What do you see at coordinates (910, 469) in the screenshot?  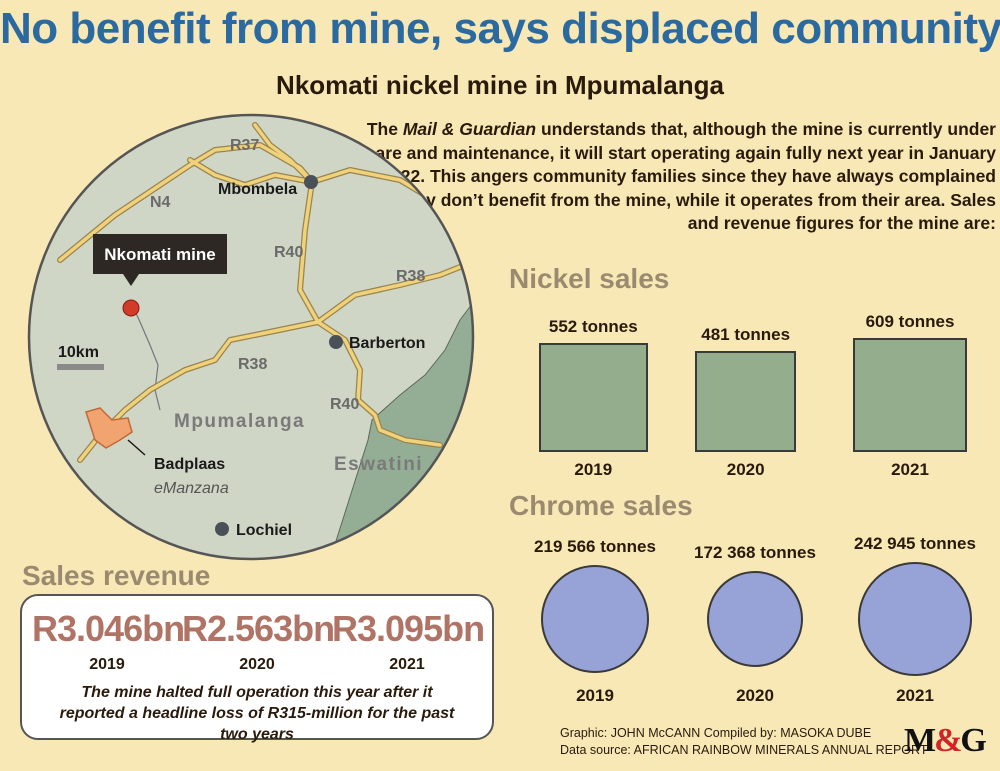 I see `nickel-year-2021: 2021` at bounding box center [910, 469].